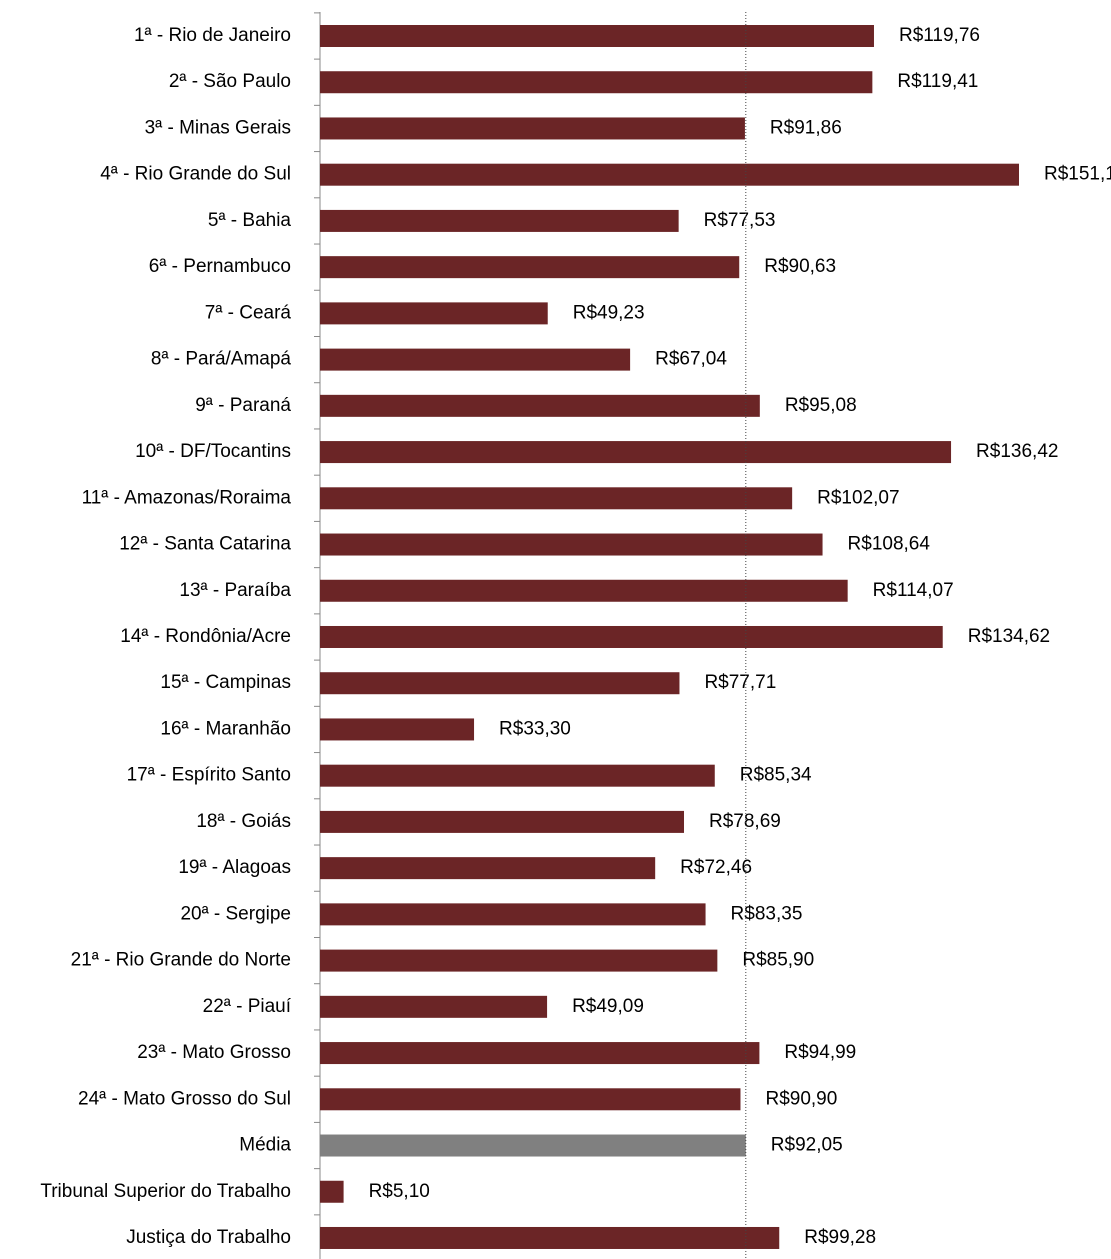 This screenshot has height=1259, width=1111. Describe the element at coordinates (234, 867) in the screenshot. I see `category-label: 19ª - Alagoas` at that location.